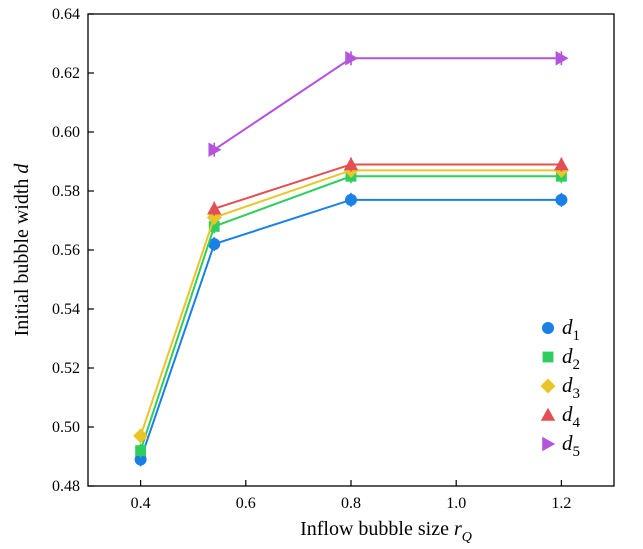 The width and height of the screenshot is (643, 549). Describe the element at coordinates (22, 250) in the screenshot. I see `y-axis-label: Initial bubble width d` at that location.